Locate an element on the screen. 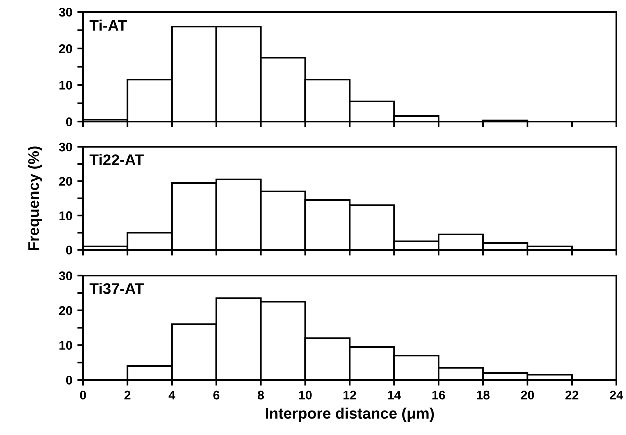 The width and height of the screenshot is (626, 435). x-tick-label: 24 is located at coordinates (617, 395).